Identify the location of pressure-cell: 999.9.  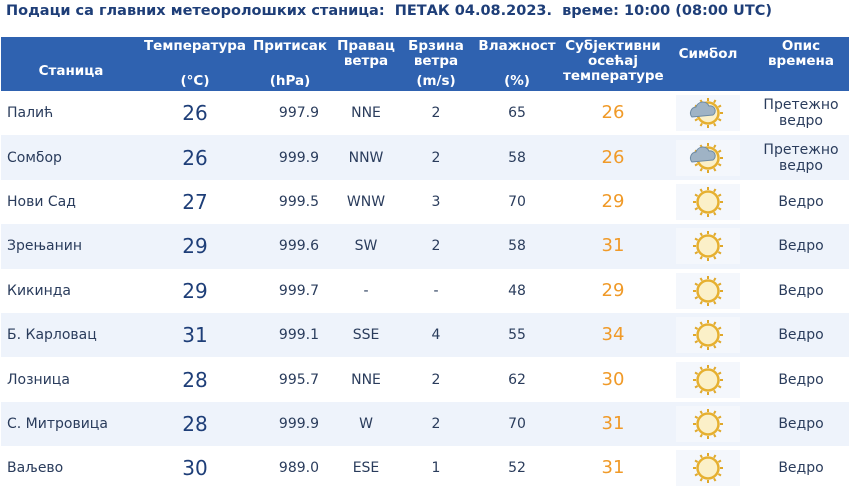
(290, 424).